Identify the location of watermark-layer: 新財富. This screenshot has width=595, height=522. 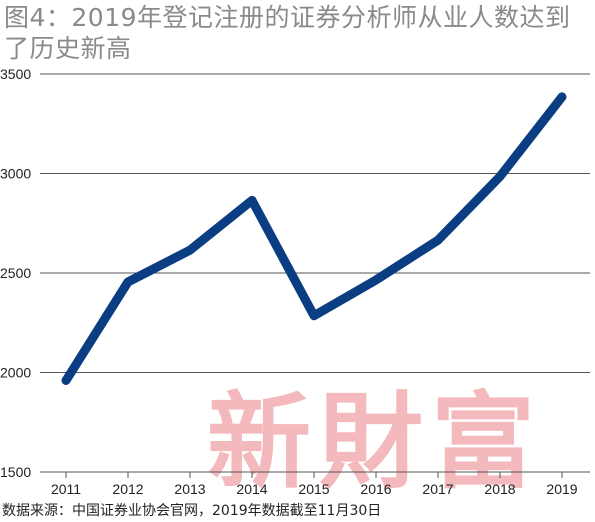
(375, 441).